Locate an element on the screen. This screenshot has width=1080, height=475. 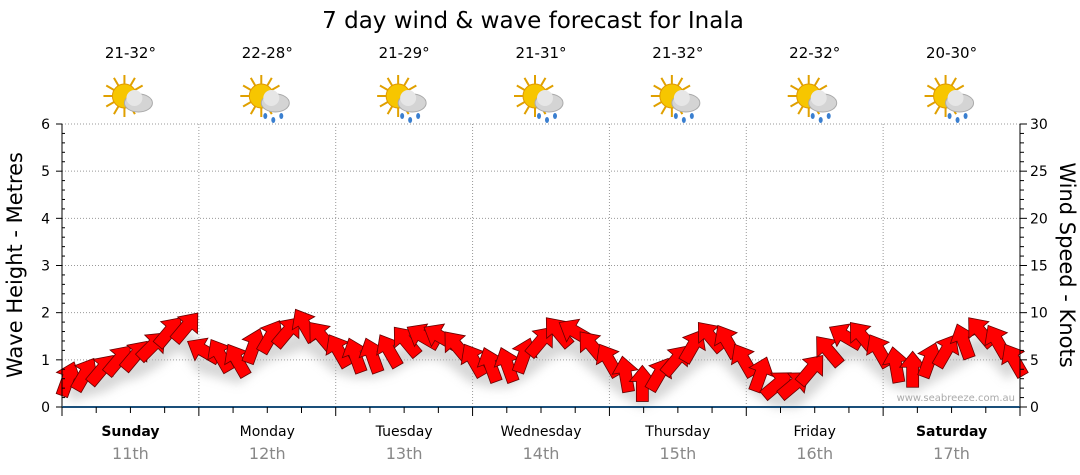
day-name: Saturday is located at coordinates (951, 432).